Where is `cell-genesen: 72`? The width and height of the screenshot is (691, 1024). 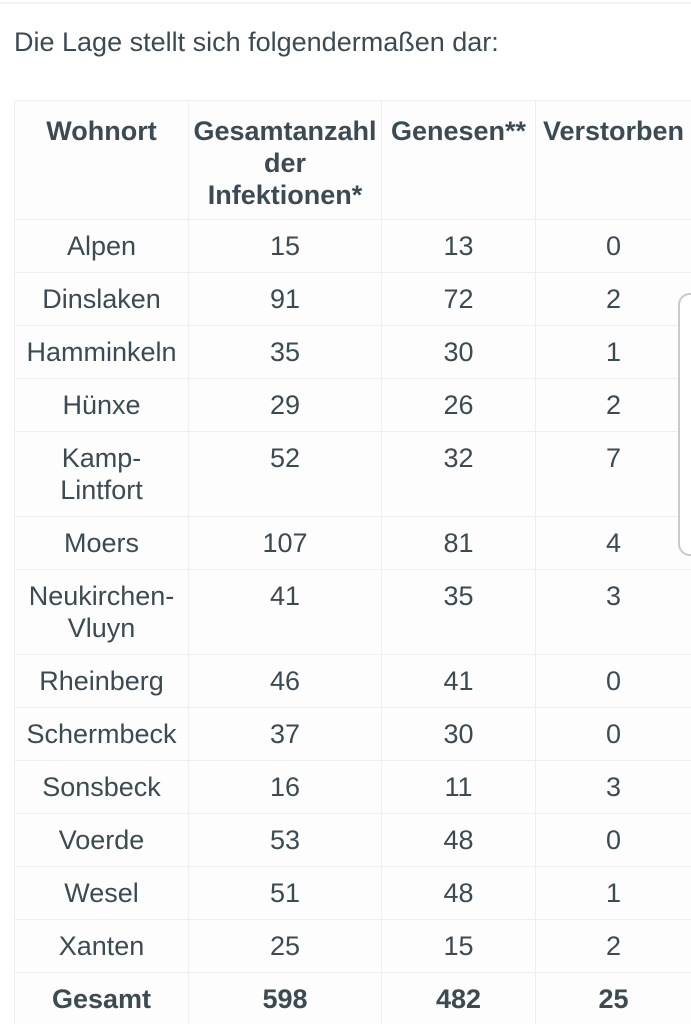
cell-genesen: 72 is located at coordinates (458, 299).